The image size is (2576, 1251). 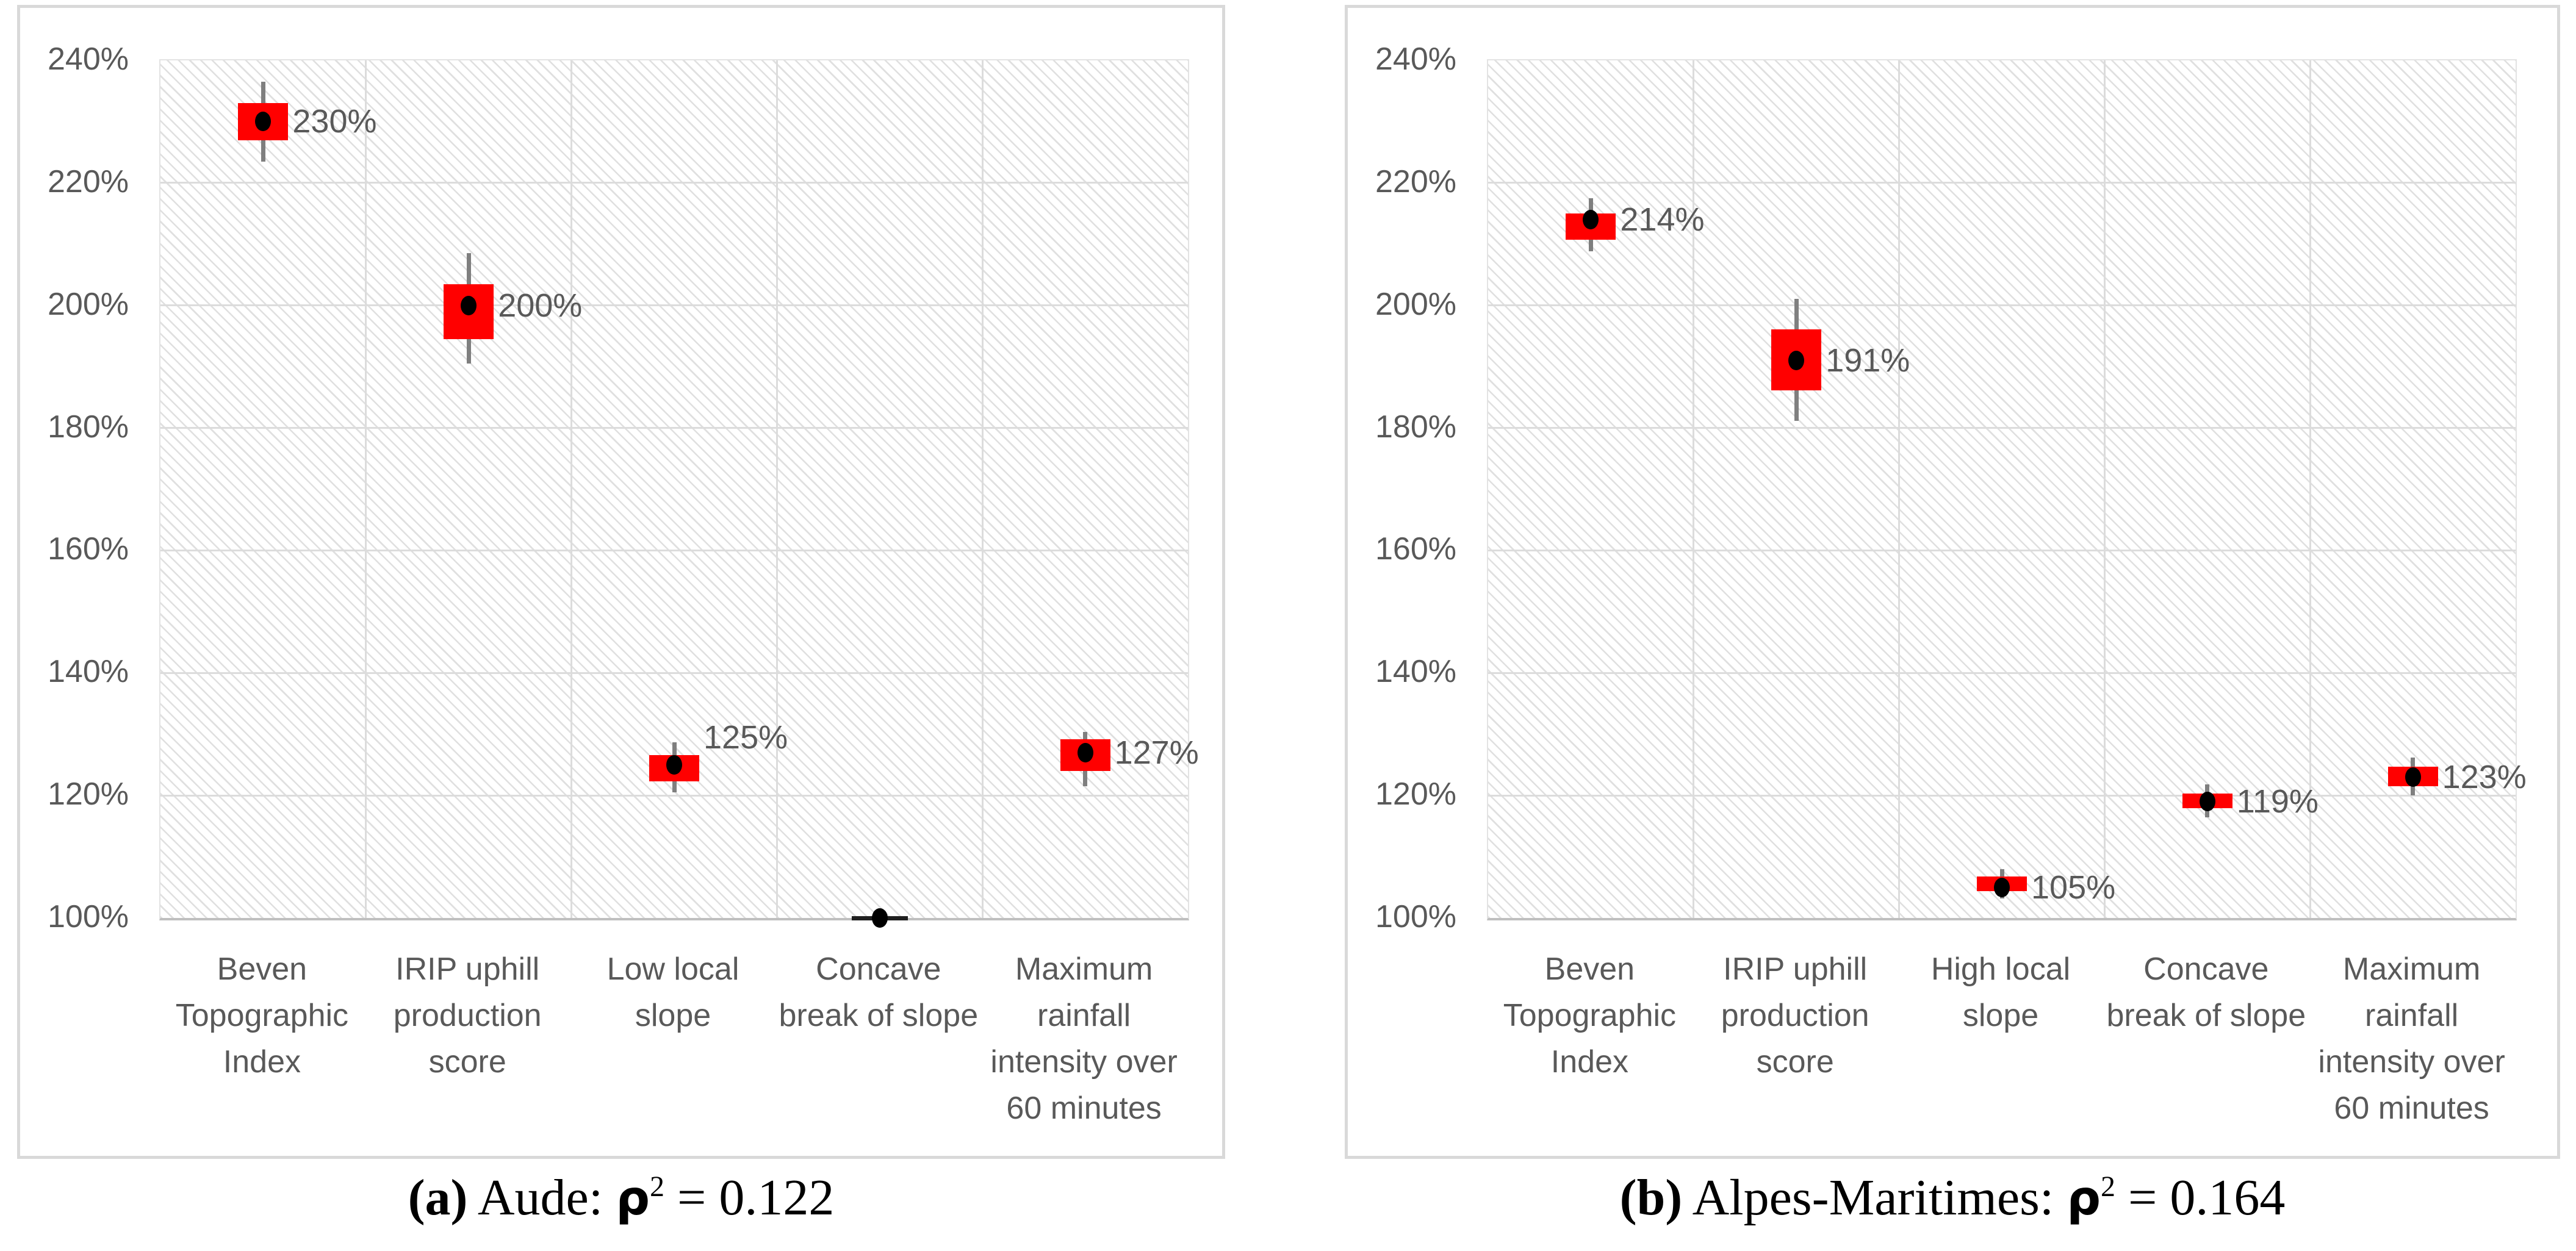 I want to click on caption-index: (a), so click(x=438, y=1197).